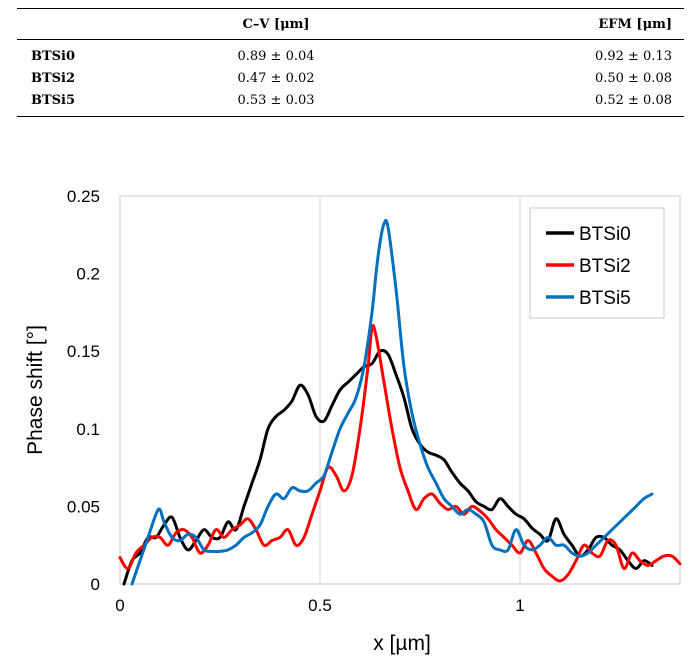 The height and width of the screenshot is (664, 700). Describe the element at coordinates (605, 234) in the screenshot. I see `legend-label-btsi0: BTSi0` at that location.